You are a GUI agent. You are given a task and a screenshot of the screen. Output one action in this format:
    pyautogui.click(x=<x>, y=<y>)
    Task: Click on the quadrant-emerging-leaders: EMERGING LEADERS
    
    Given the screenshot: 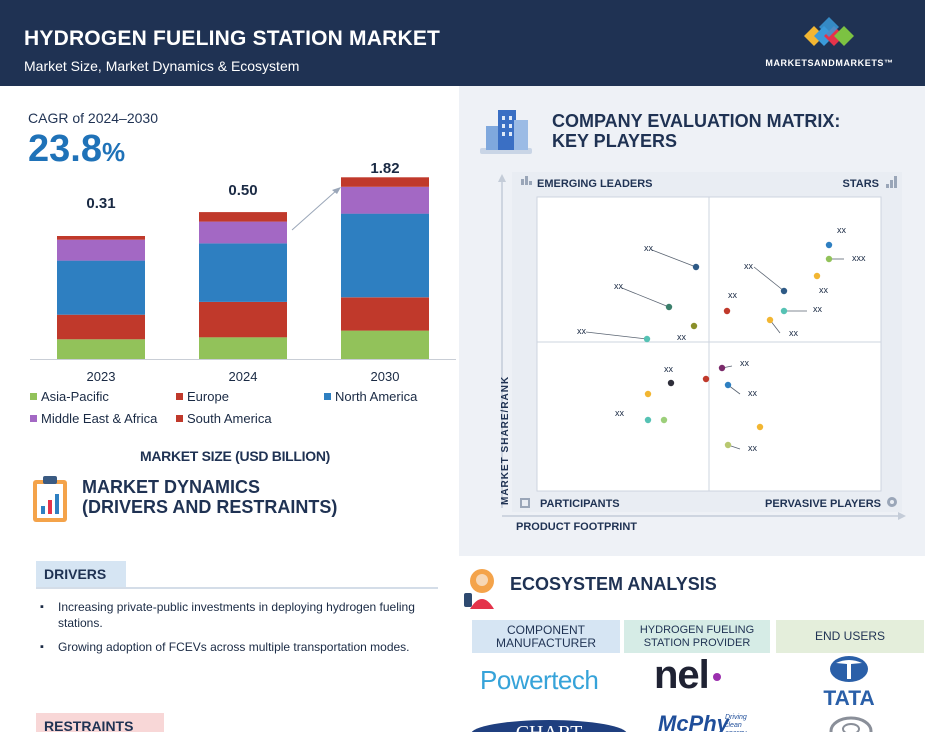 What is the action you would take?
    pyautogui.click(x=595, y=184)
    